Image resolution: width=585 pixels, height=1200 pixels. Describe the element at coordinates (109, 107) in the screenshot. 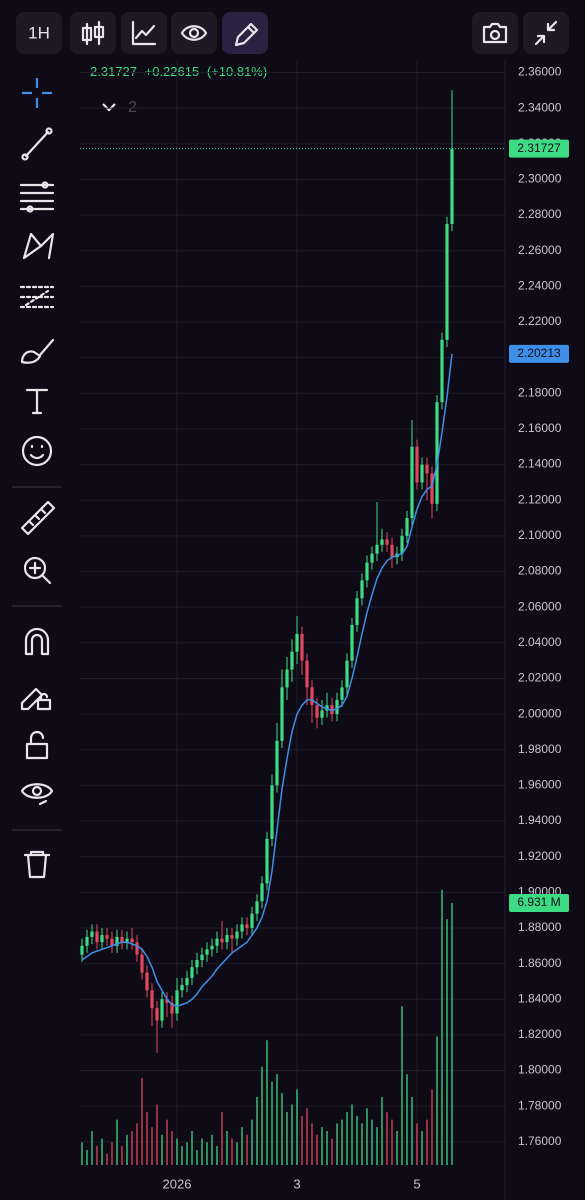

I see `collapse-indicators` at that location.